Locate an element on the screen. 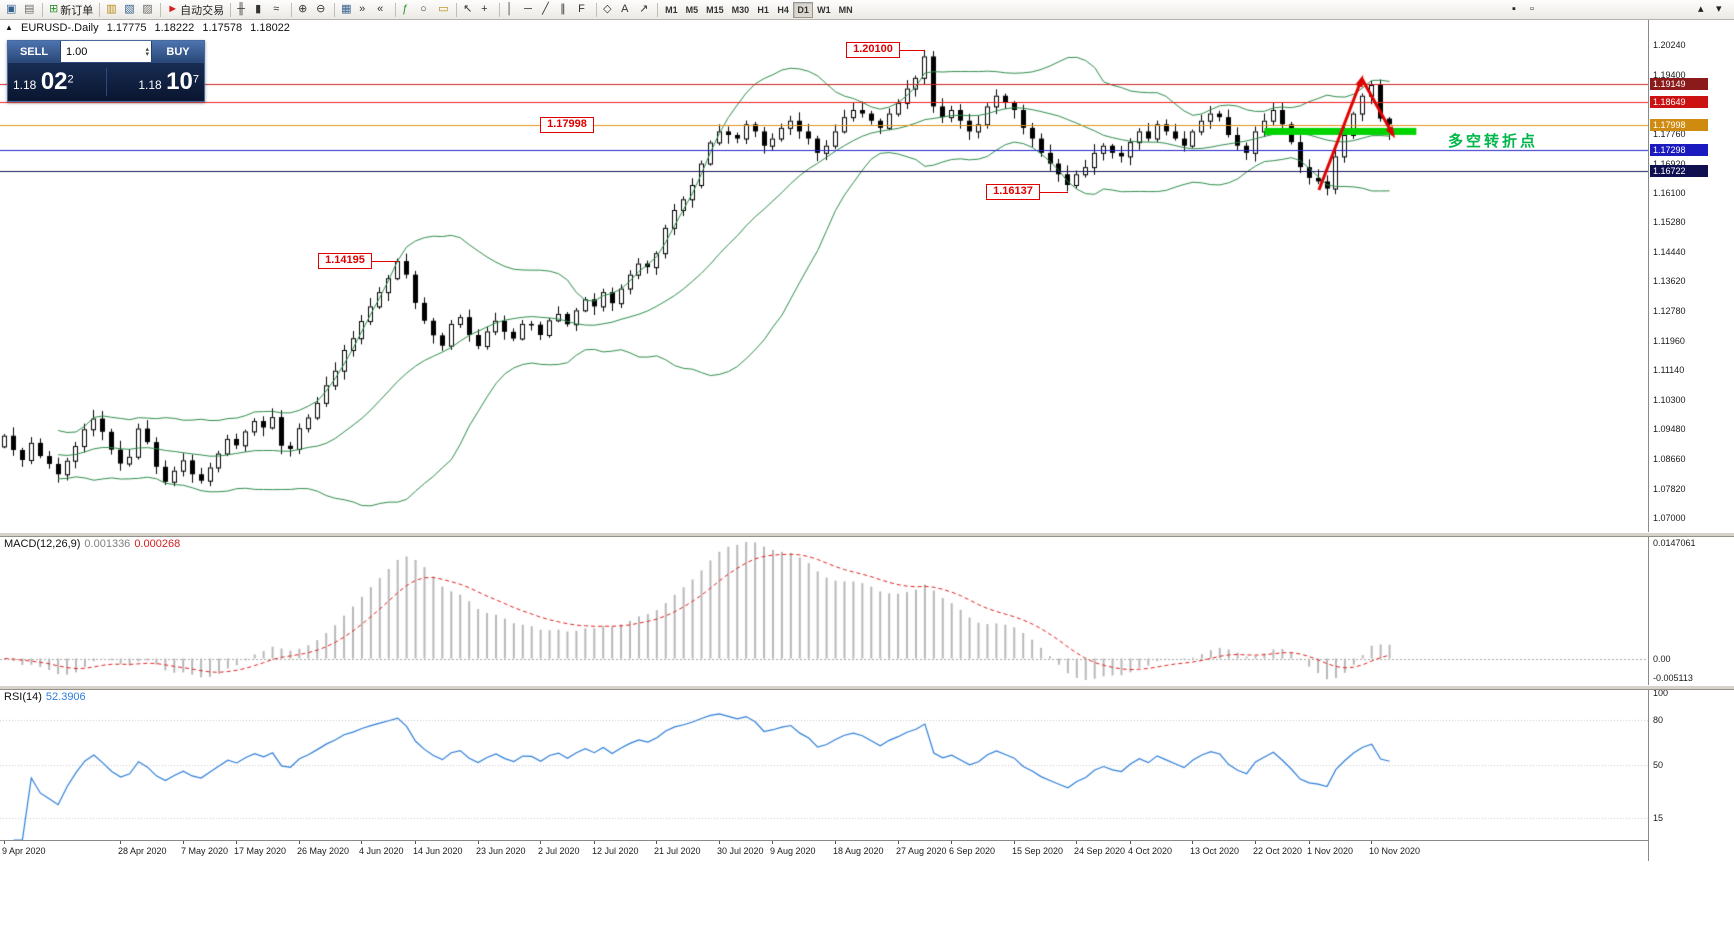 This screenshot has width=1734, height=946. time-axis-label: 22 Oct 2020 is located at coordinates (1278, 851).